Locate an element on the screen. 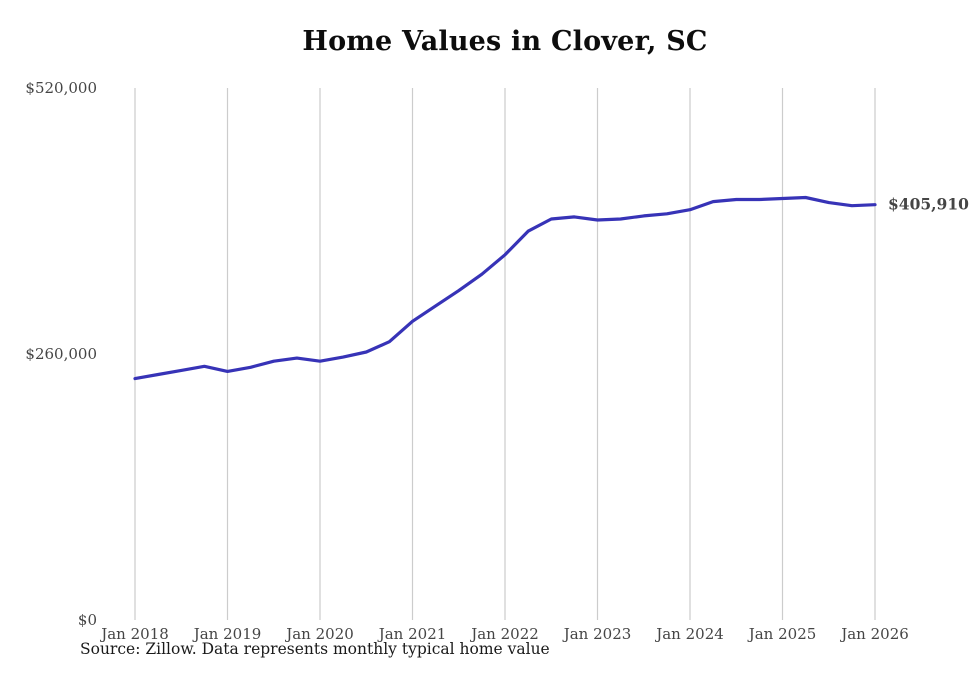 The image size is (980, 699). x-tick-label: Jan 2025 is located at coordinates (782, 634).